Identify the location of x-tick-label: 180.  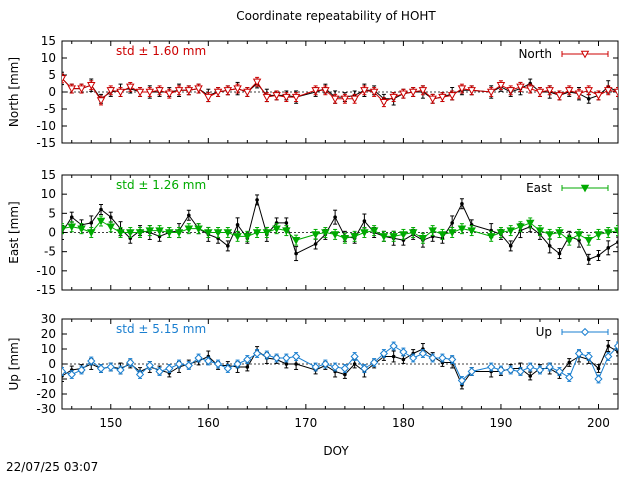
(403, 423).